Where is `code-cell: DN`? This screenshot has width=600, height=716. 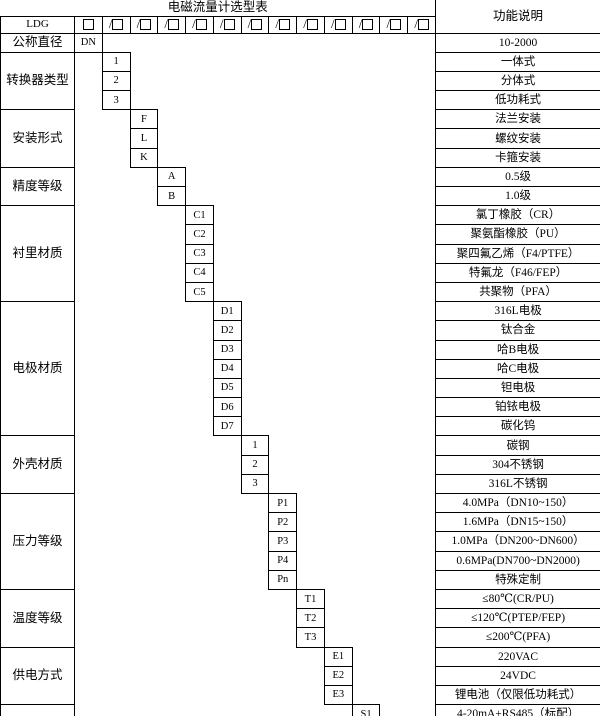 code-cell: DN is located at coordinates (88, 42).